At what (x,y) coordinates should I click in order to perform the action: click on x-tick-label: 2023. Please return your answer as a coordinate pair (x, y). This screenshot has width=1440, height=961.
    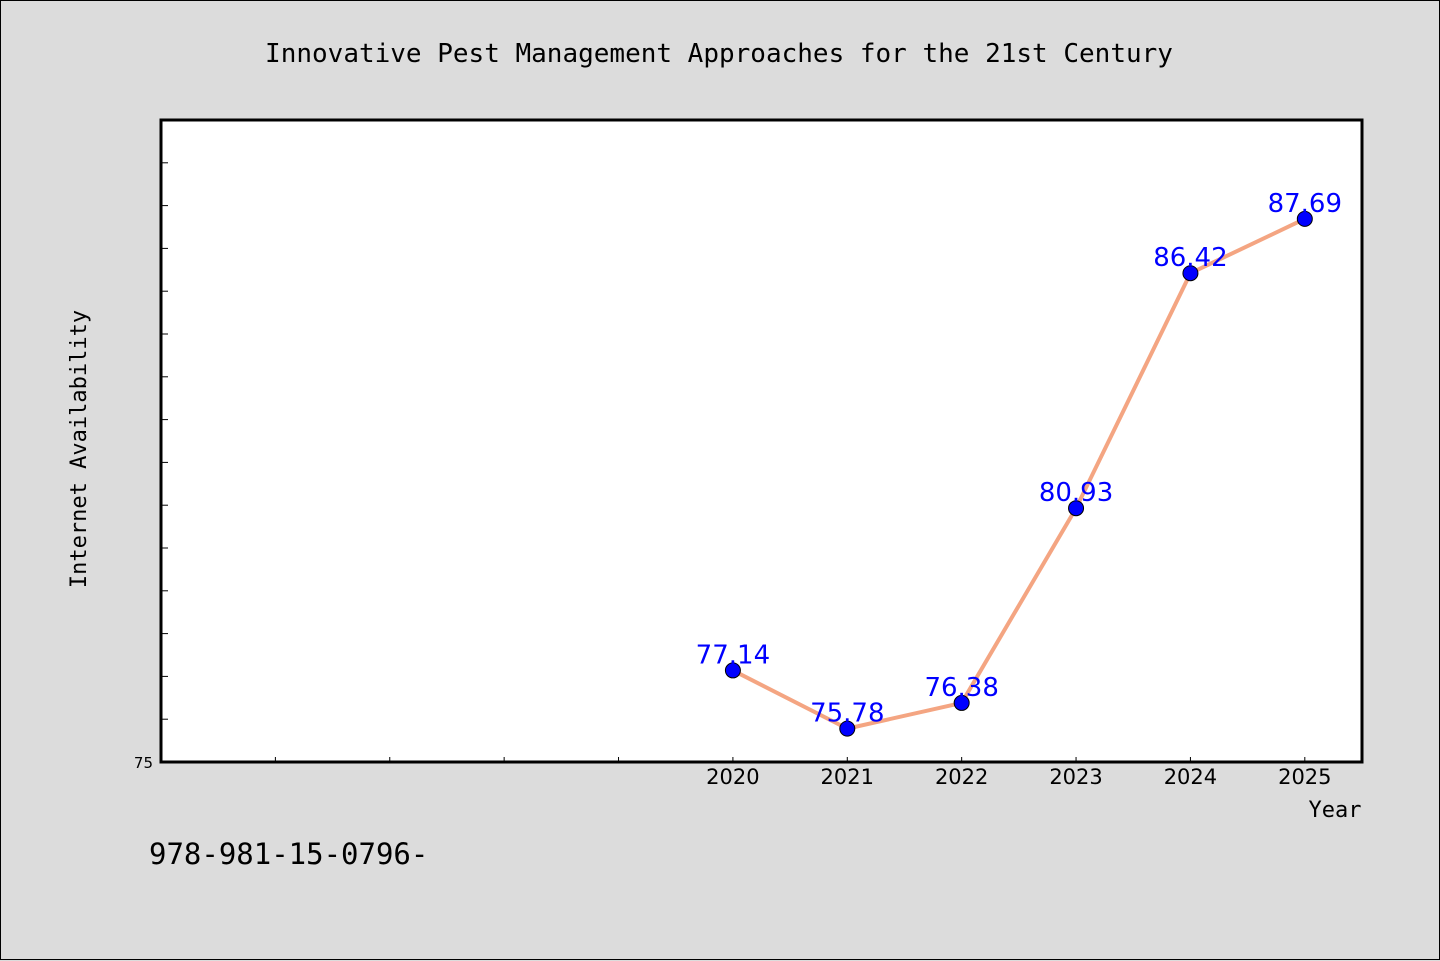
    Looking at the image, I should click on (1075, 777).